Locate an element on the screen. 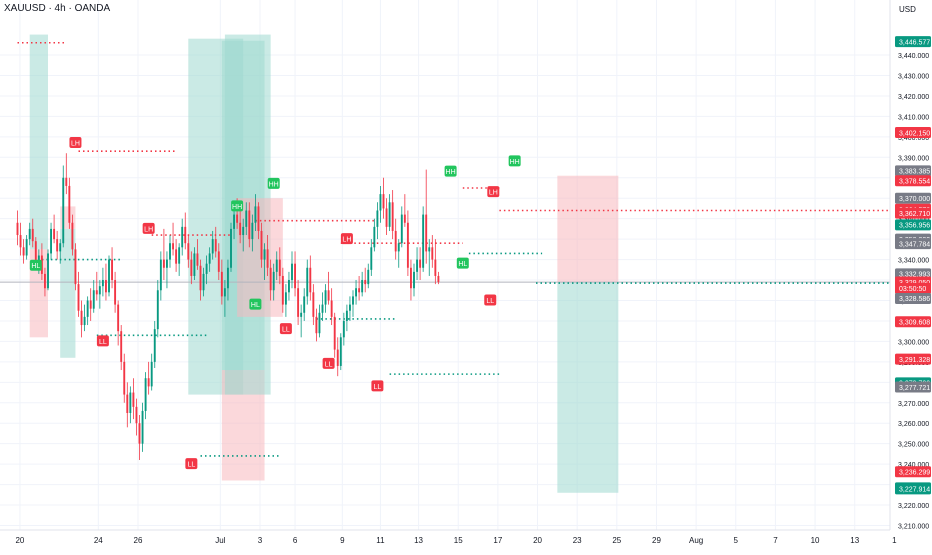  x-tick-label: 11 is located at coordinates (380, 540).